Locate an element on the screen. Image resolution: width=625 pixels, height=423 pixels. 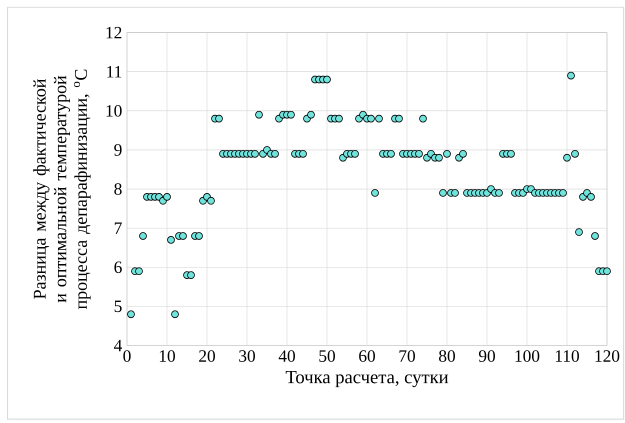
y-tick-label: 6 is located at coordinates (118, 267).